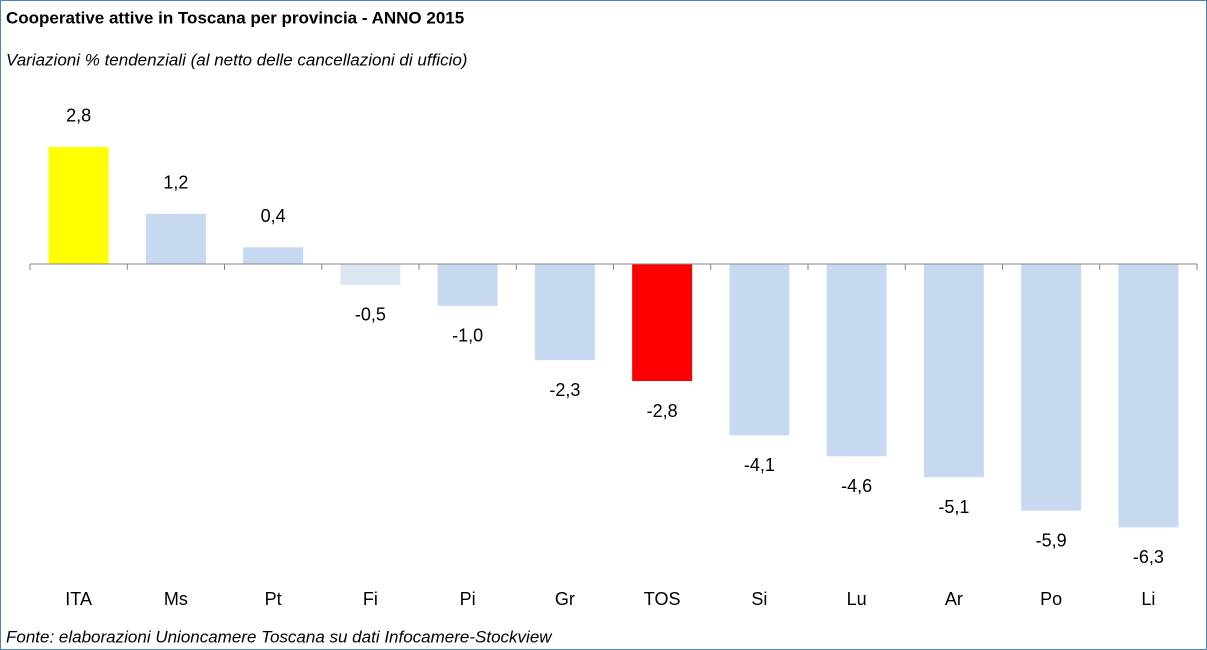 This screenshot has height=650, width=1207. What do you see at coordinates (1148, 599) in the screenshot?
I see `x-tick-label: Li` at bounding box center [1148, 599].